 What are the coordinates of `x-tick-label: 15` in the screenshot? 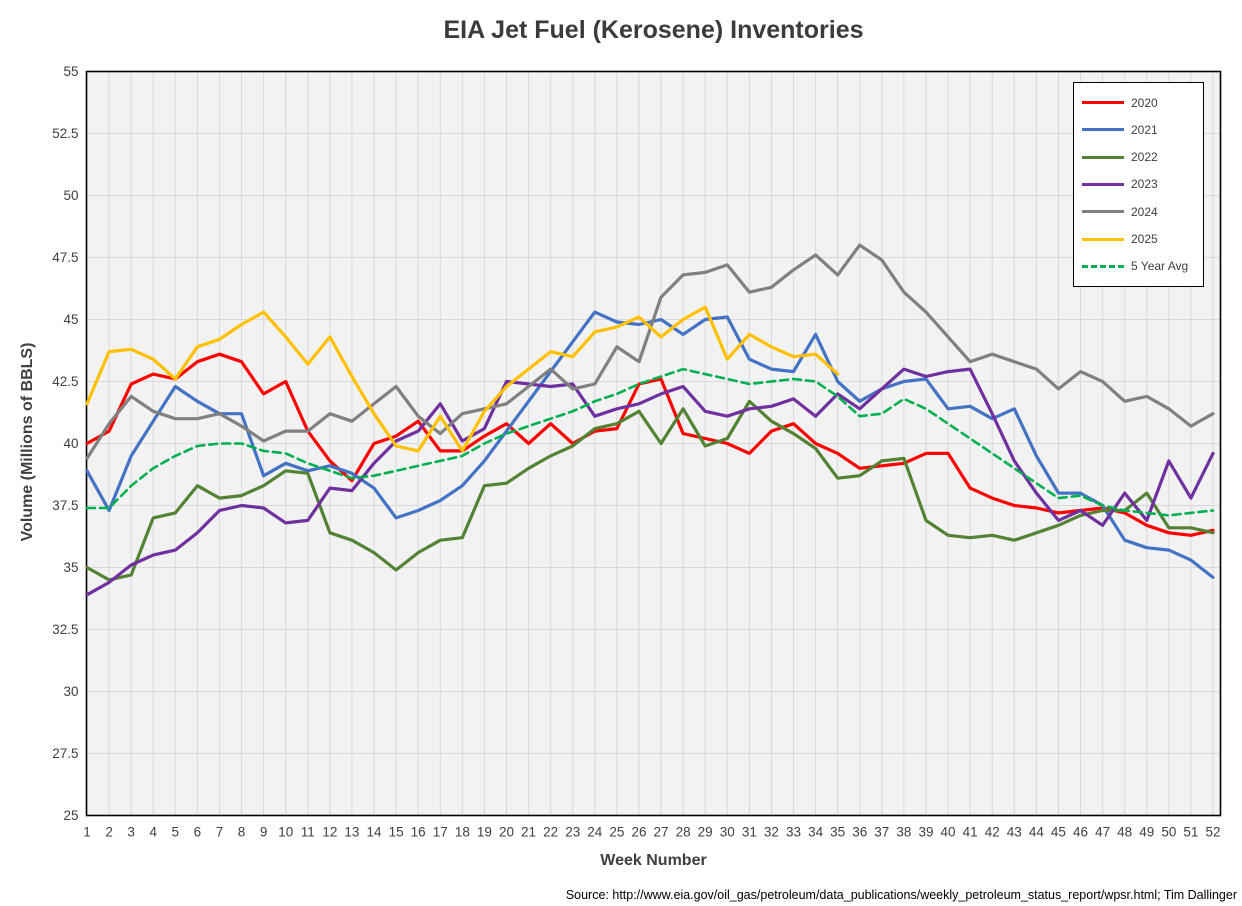 It's located at (396, 832).